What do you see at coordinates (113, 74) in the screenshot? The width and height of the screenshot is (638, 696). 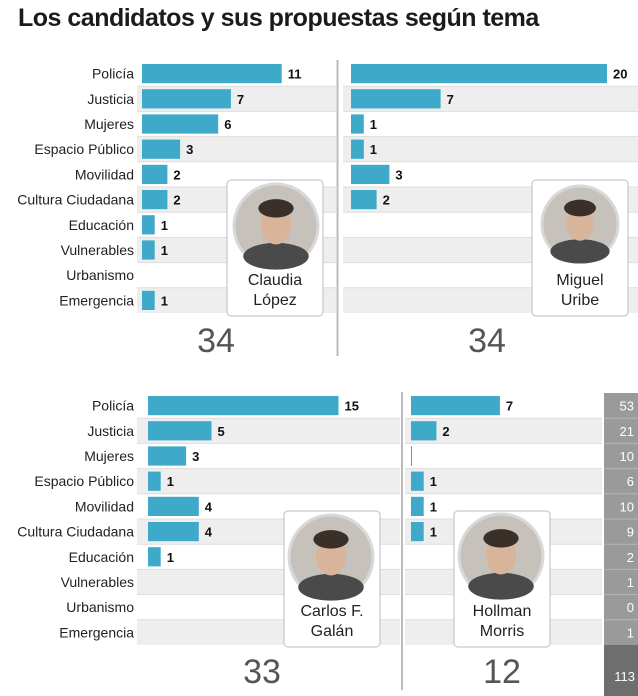 I see `category-label-0-0: Policía` at bounding box center [113, 74].